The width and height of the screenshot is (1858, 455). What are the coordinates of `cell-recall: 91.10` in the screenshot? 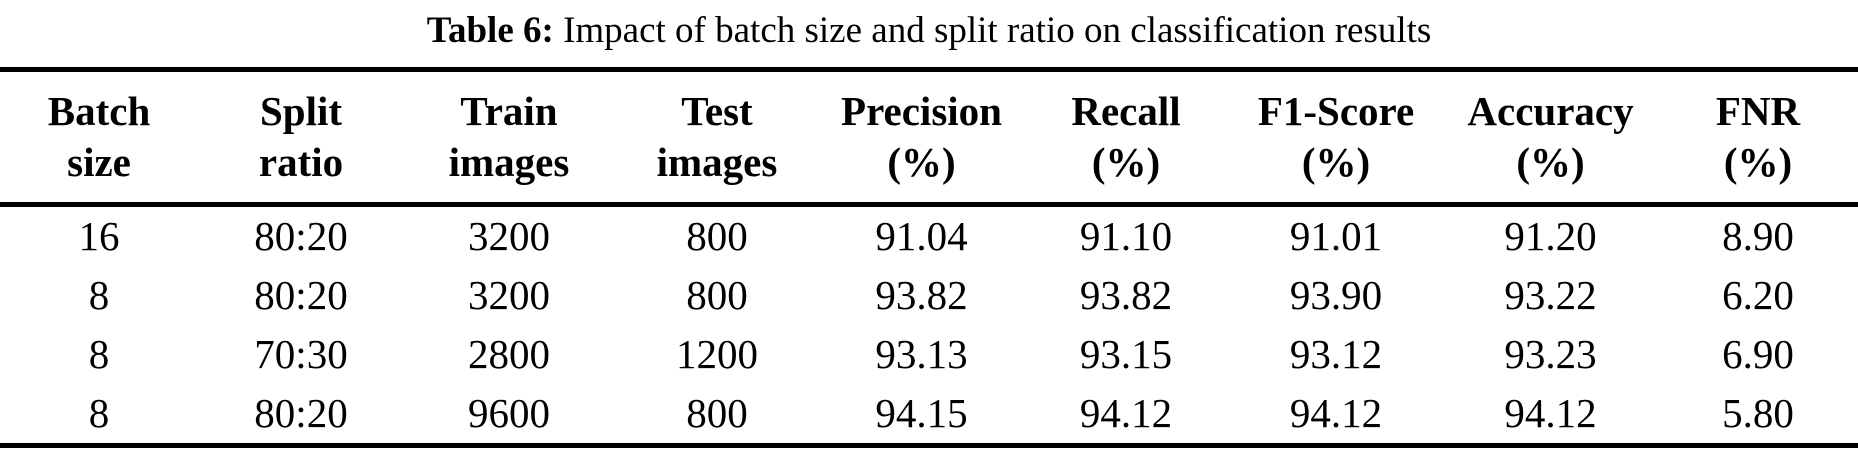 It's located at (1126, 236).